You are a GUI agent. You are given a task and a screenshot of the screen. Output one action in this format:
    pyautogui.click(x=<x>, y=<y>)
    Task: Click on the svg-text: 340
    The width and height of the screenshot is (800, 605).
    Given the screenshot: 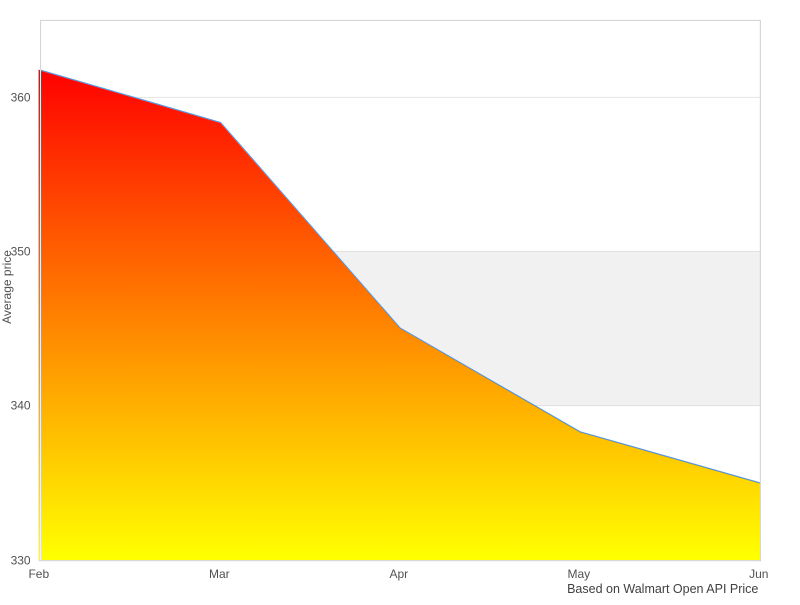 What is the action you would take?
    pyautogui.click(x=21, y=406)
    